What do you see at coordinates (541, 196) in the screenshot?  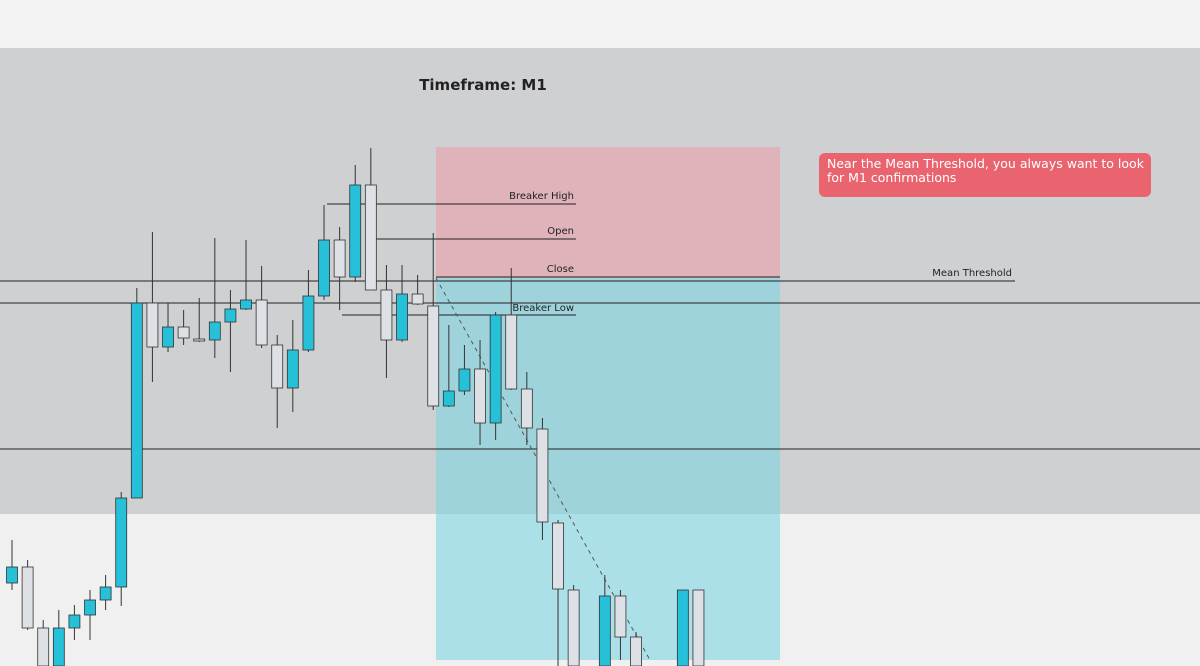 I see `annotation: Breaker High` at bounding box center [541, 196].